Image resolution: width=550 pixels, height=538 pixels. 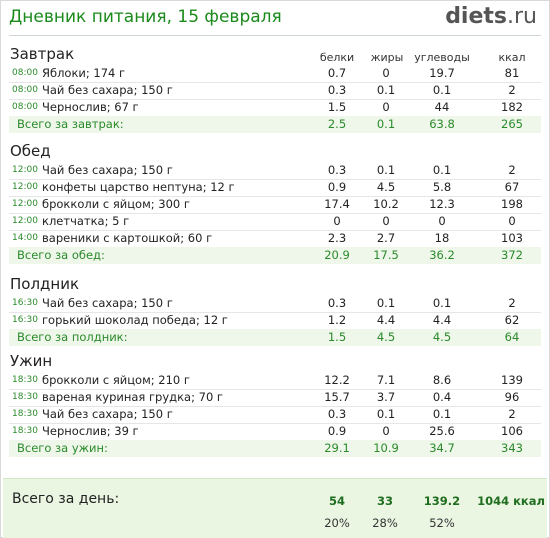 I want to click on food-row: 12:00 клетчатка; 5 г 0 0 0 0, so click(x=275, y=222).